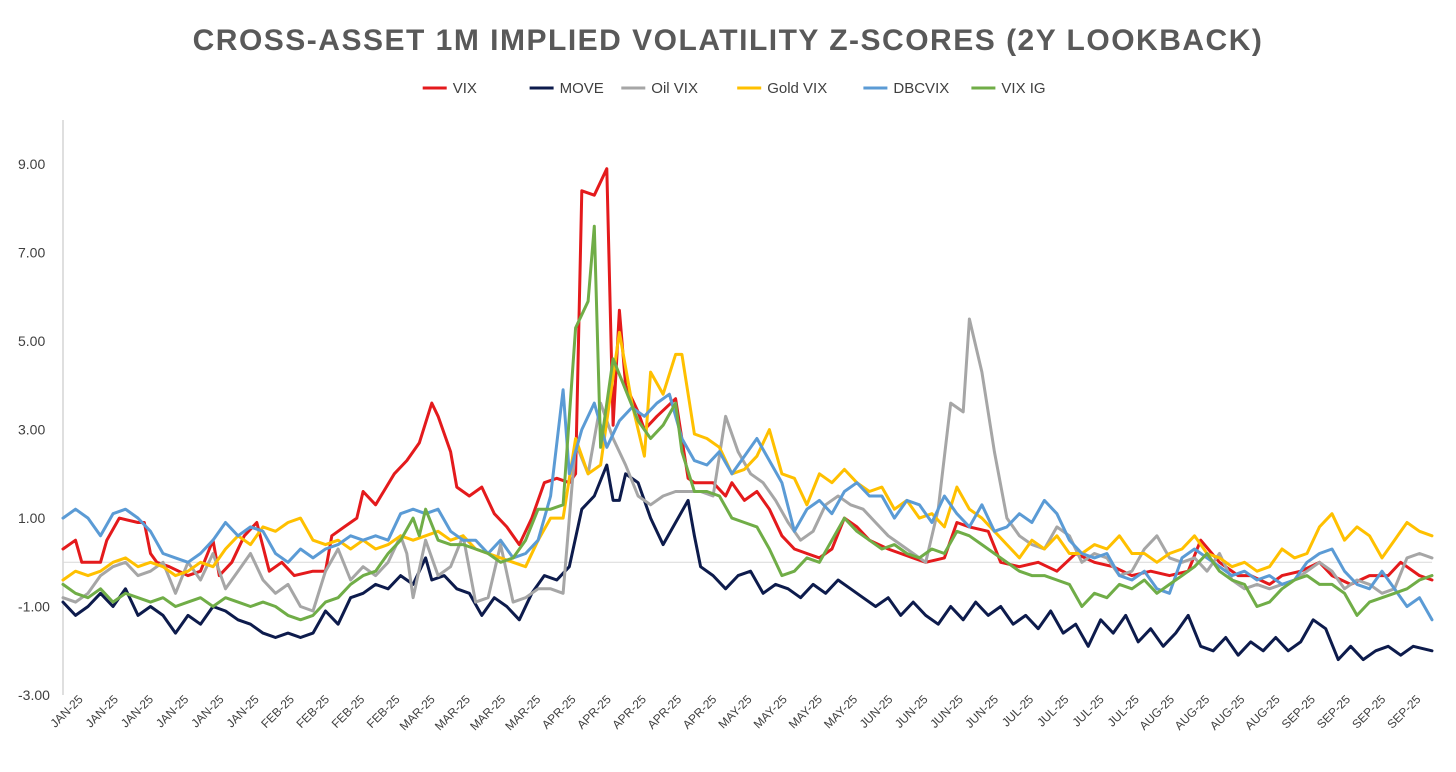  What do you see at coordinates (31, 164) in the screenshot?
I see `y-tick-label: 9.00` at bounding box center [31, 164].